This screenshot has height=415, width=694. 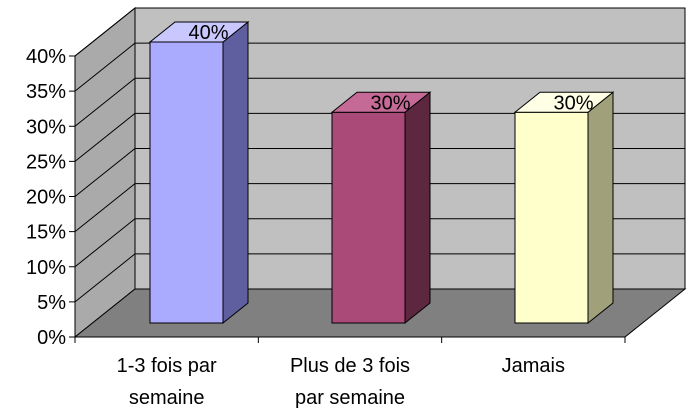 What do you see at coordinates (46, 127) in the screenshot?
I see `y-tick-label: 30%` at bounding box center [46, 127].